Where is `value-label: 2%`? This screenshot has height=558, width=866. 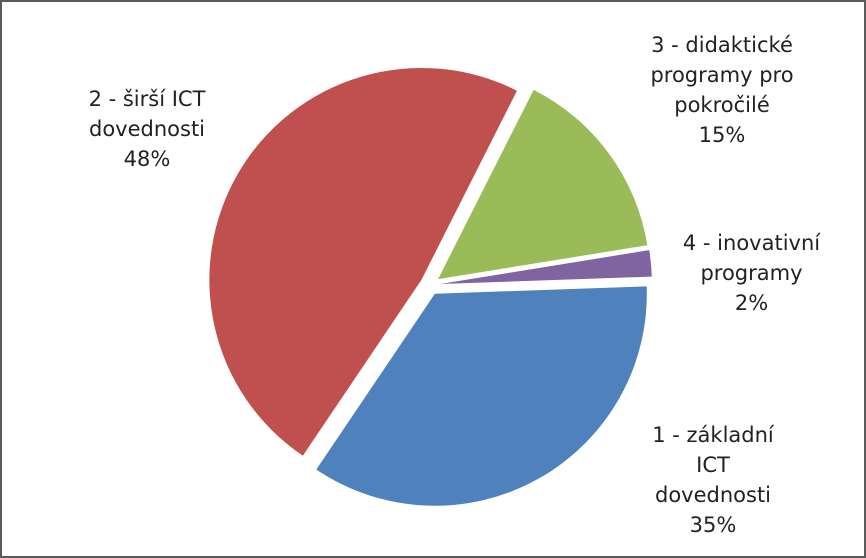 value-label: 2% is located at coordinates (751, 303).